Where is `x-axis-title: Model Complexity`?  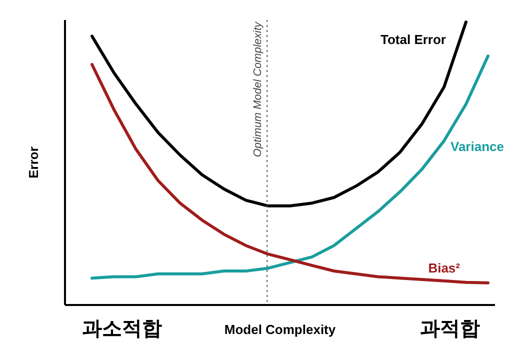
x-axis-title: Model Complexity is located at coordinates (280, 329).